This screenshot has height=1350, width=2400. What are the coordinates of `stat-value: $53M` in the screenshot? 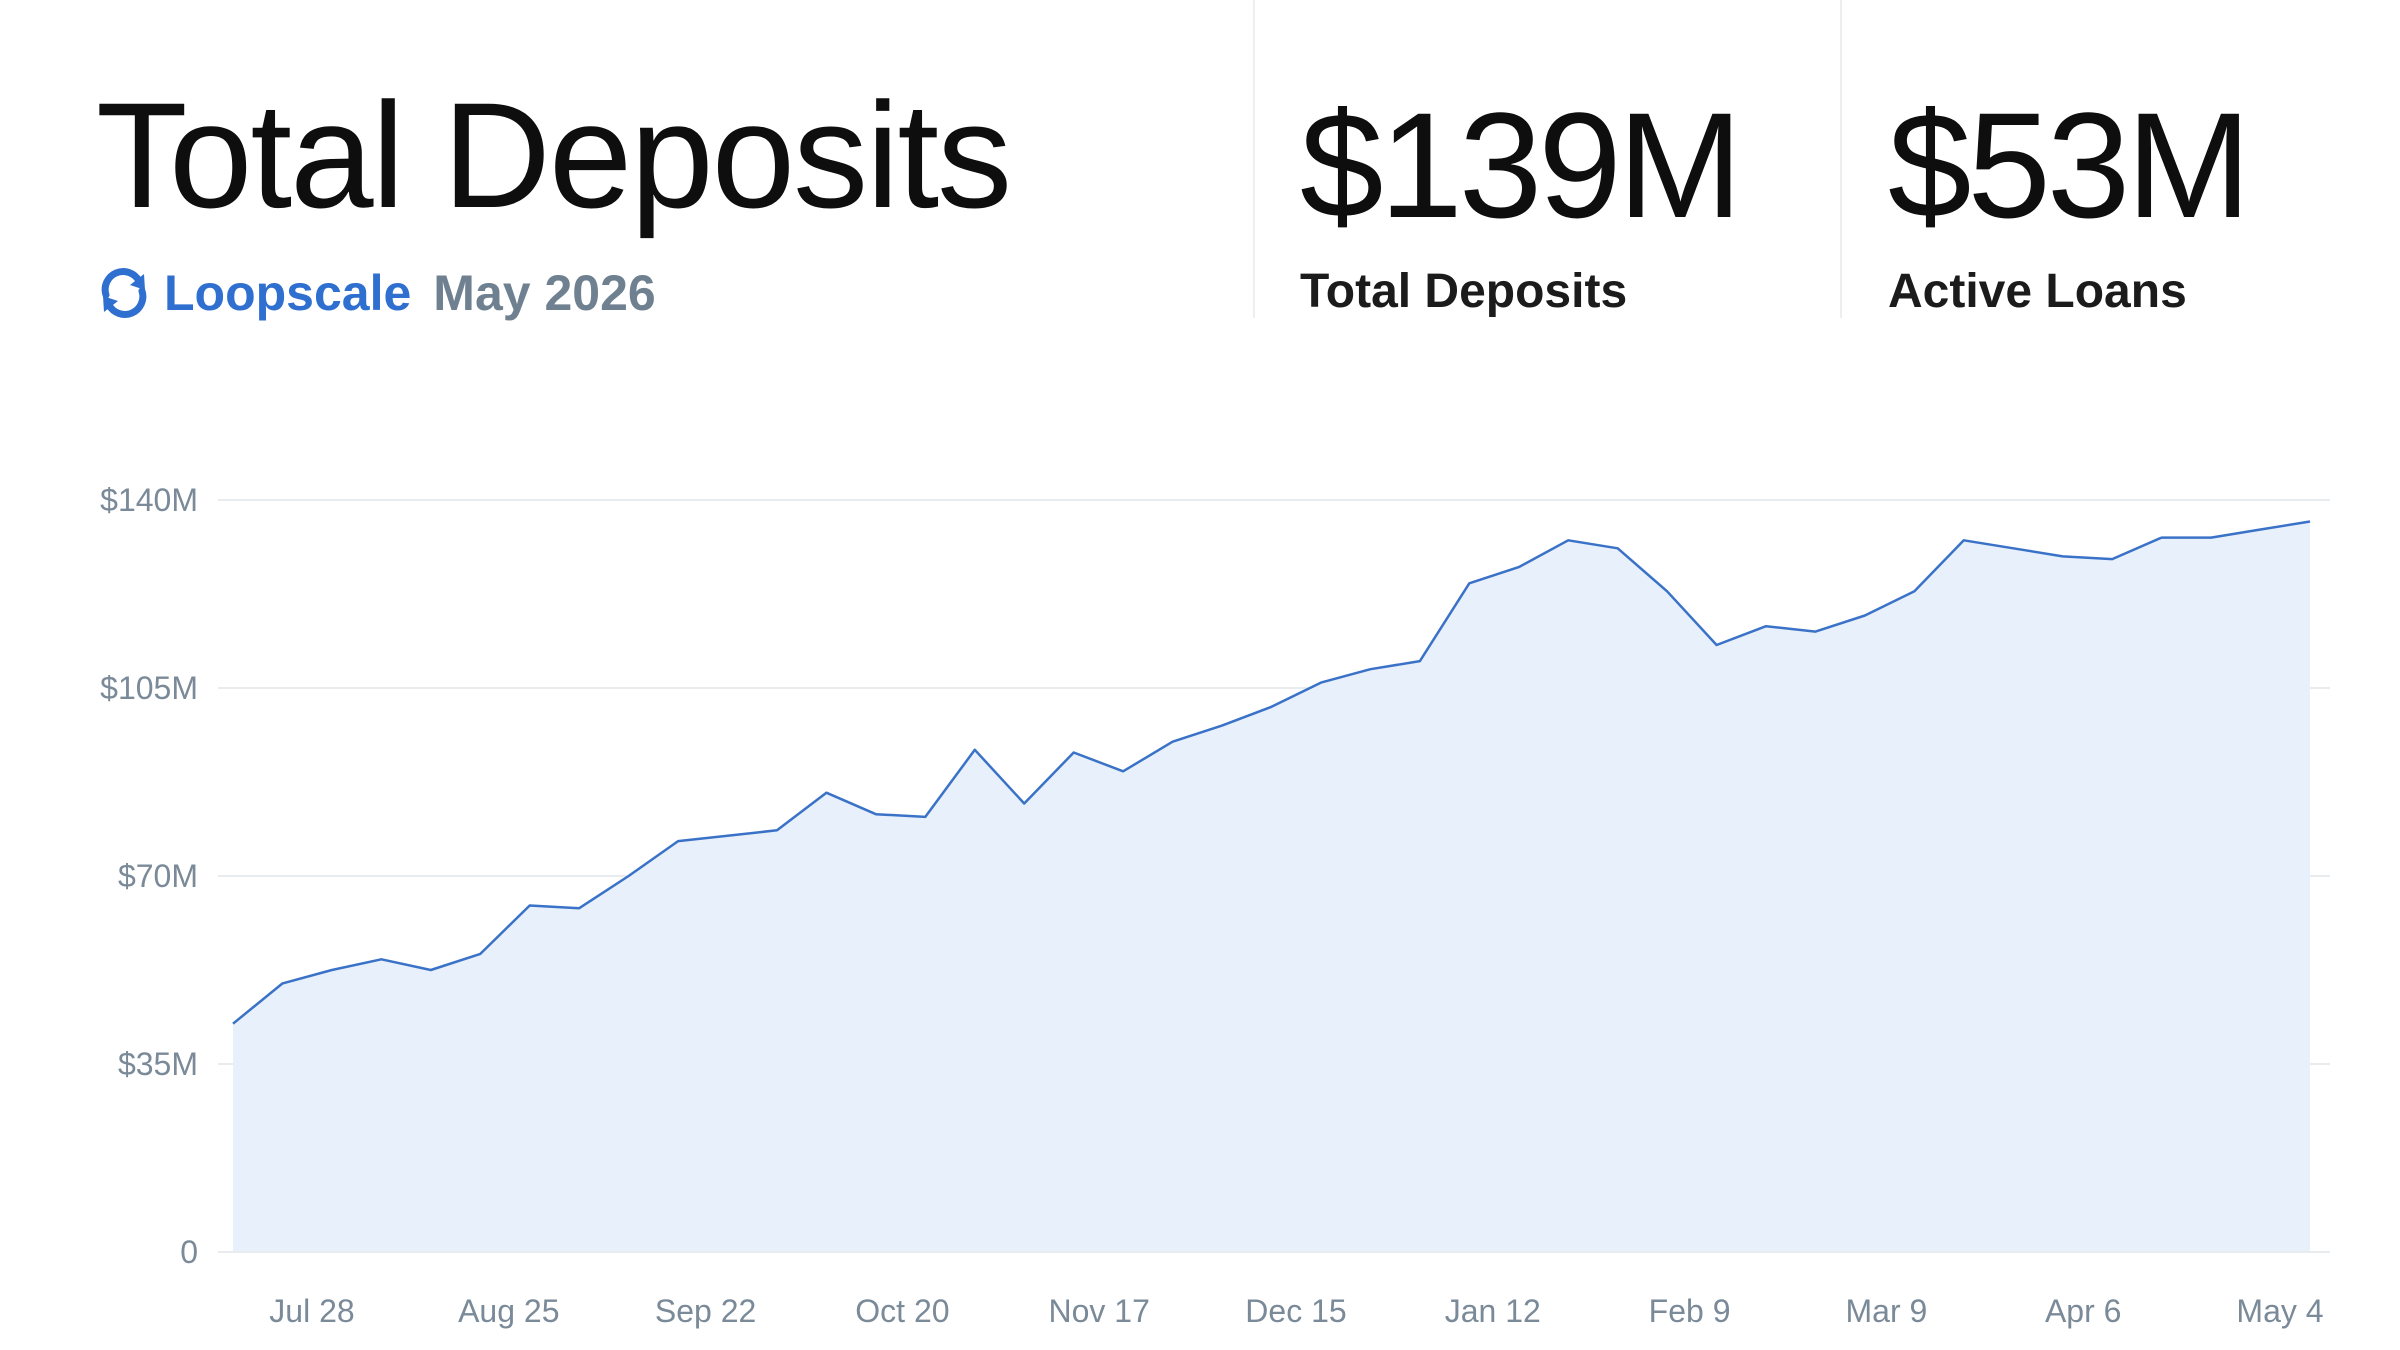 It's located at (2069, 165).